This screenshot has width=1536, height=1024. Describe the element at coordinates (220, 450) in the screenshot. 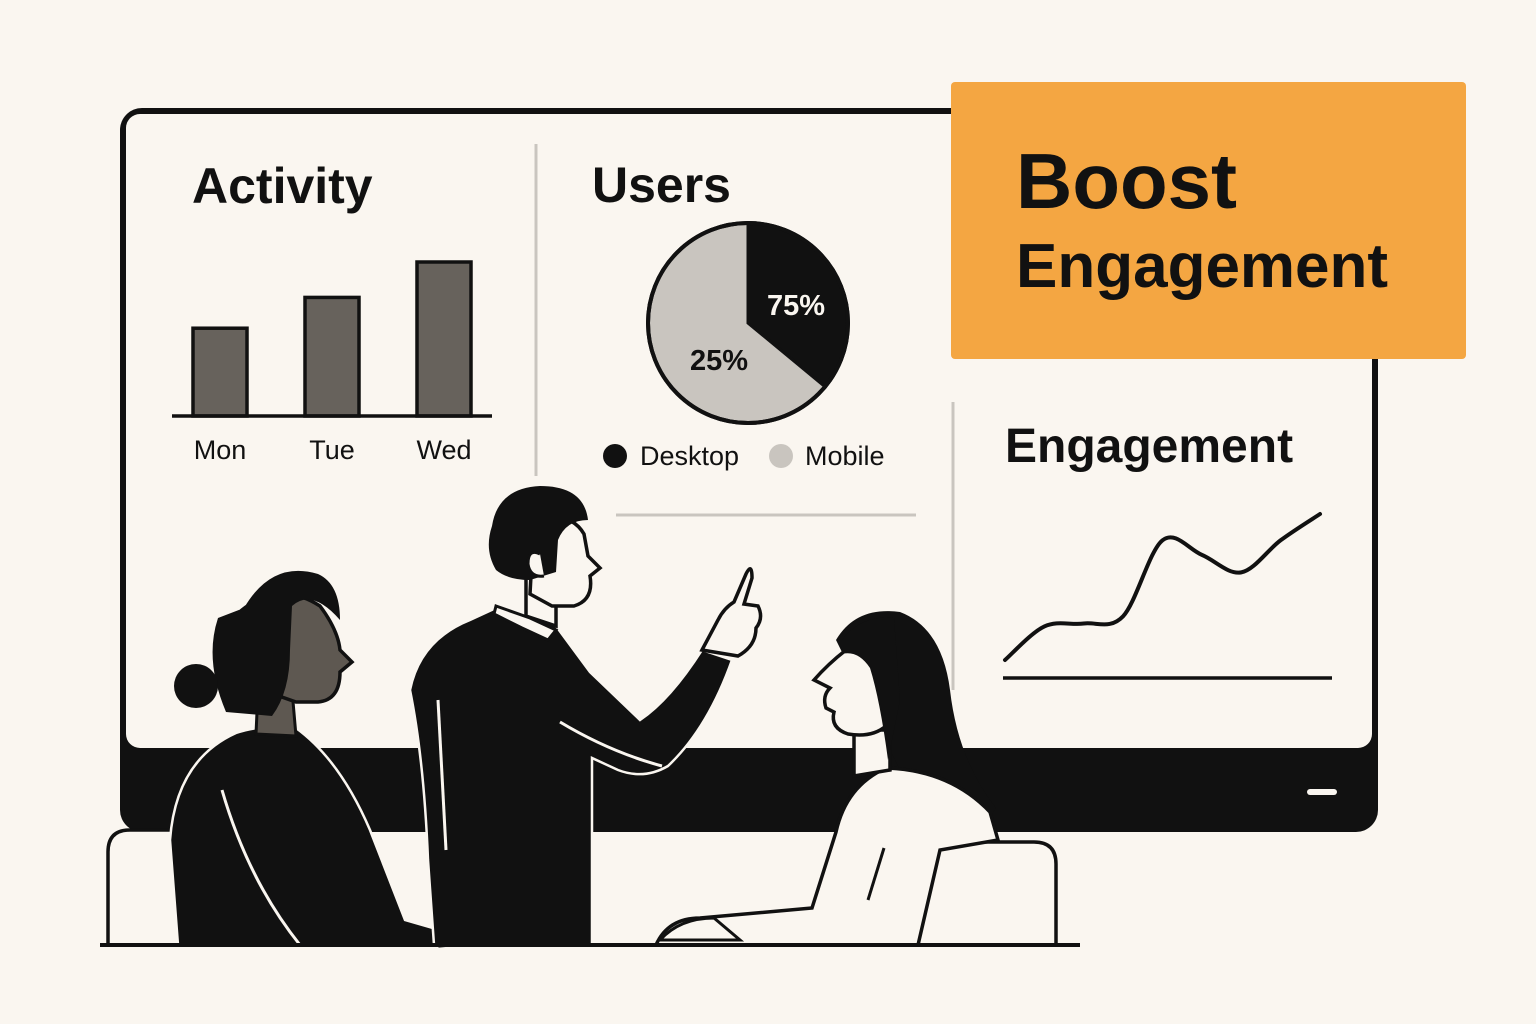

I see `bar-label-mon: Mon` at that location.